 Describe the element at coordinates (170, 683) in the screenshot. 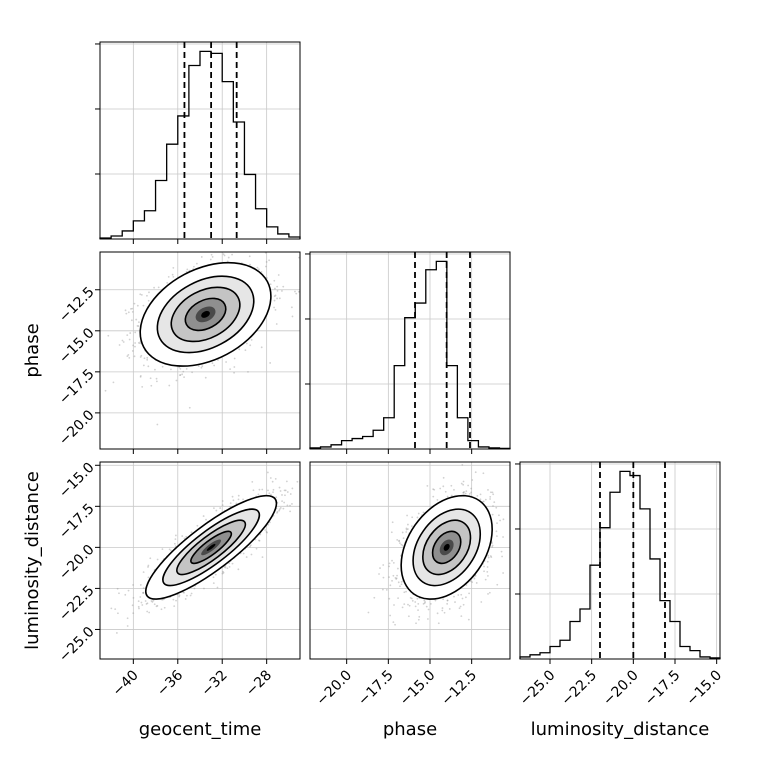

I see `x-tick-label: −36` at that location.